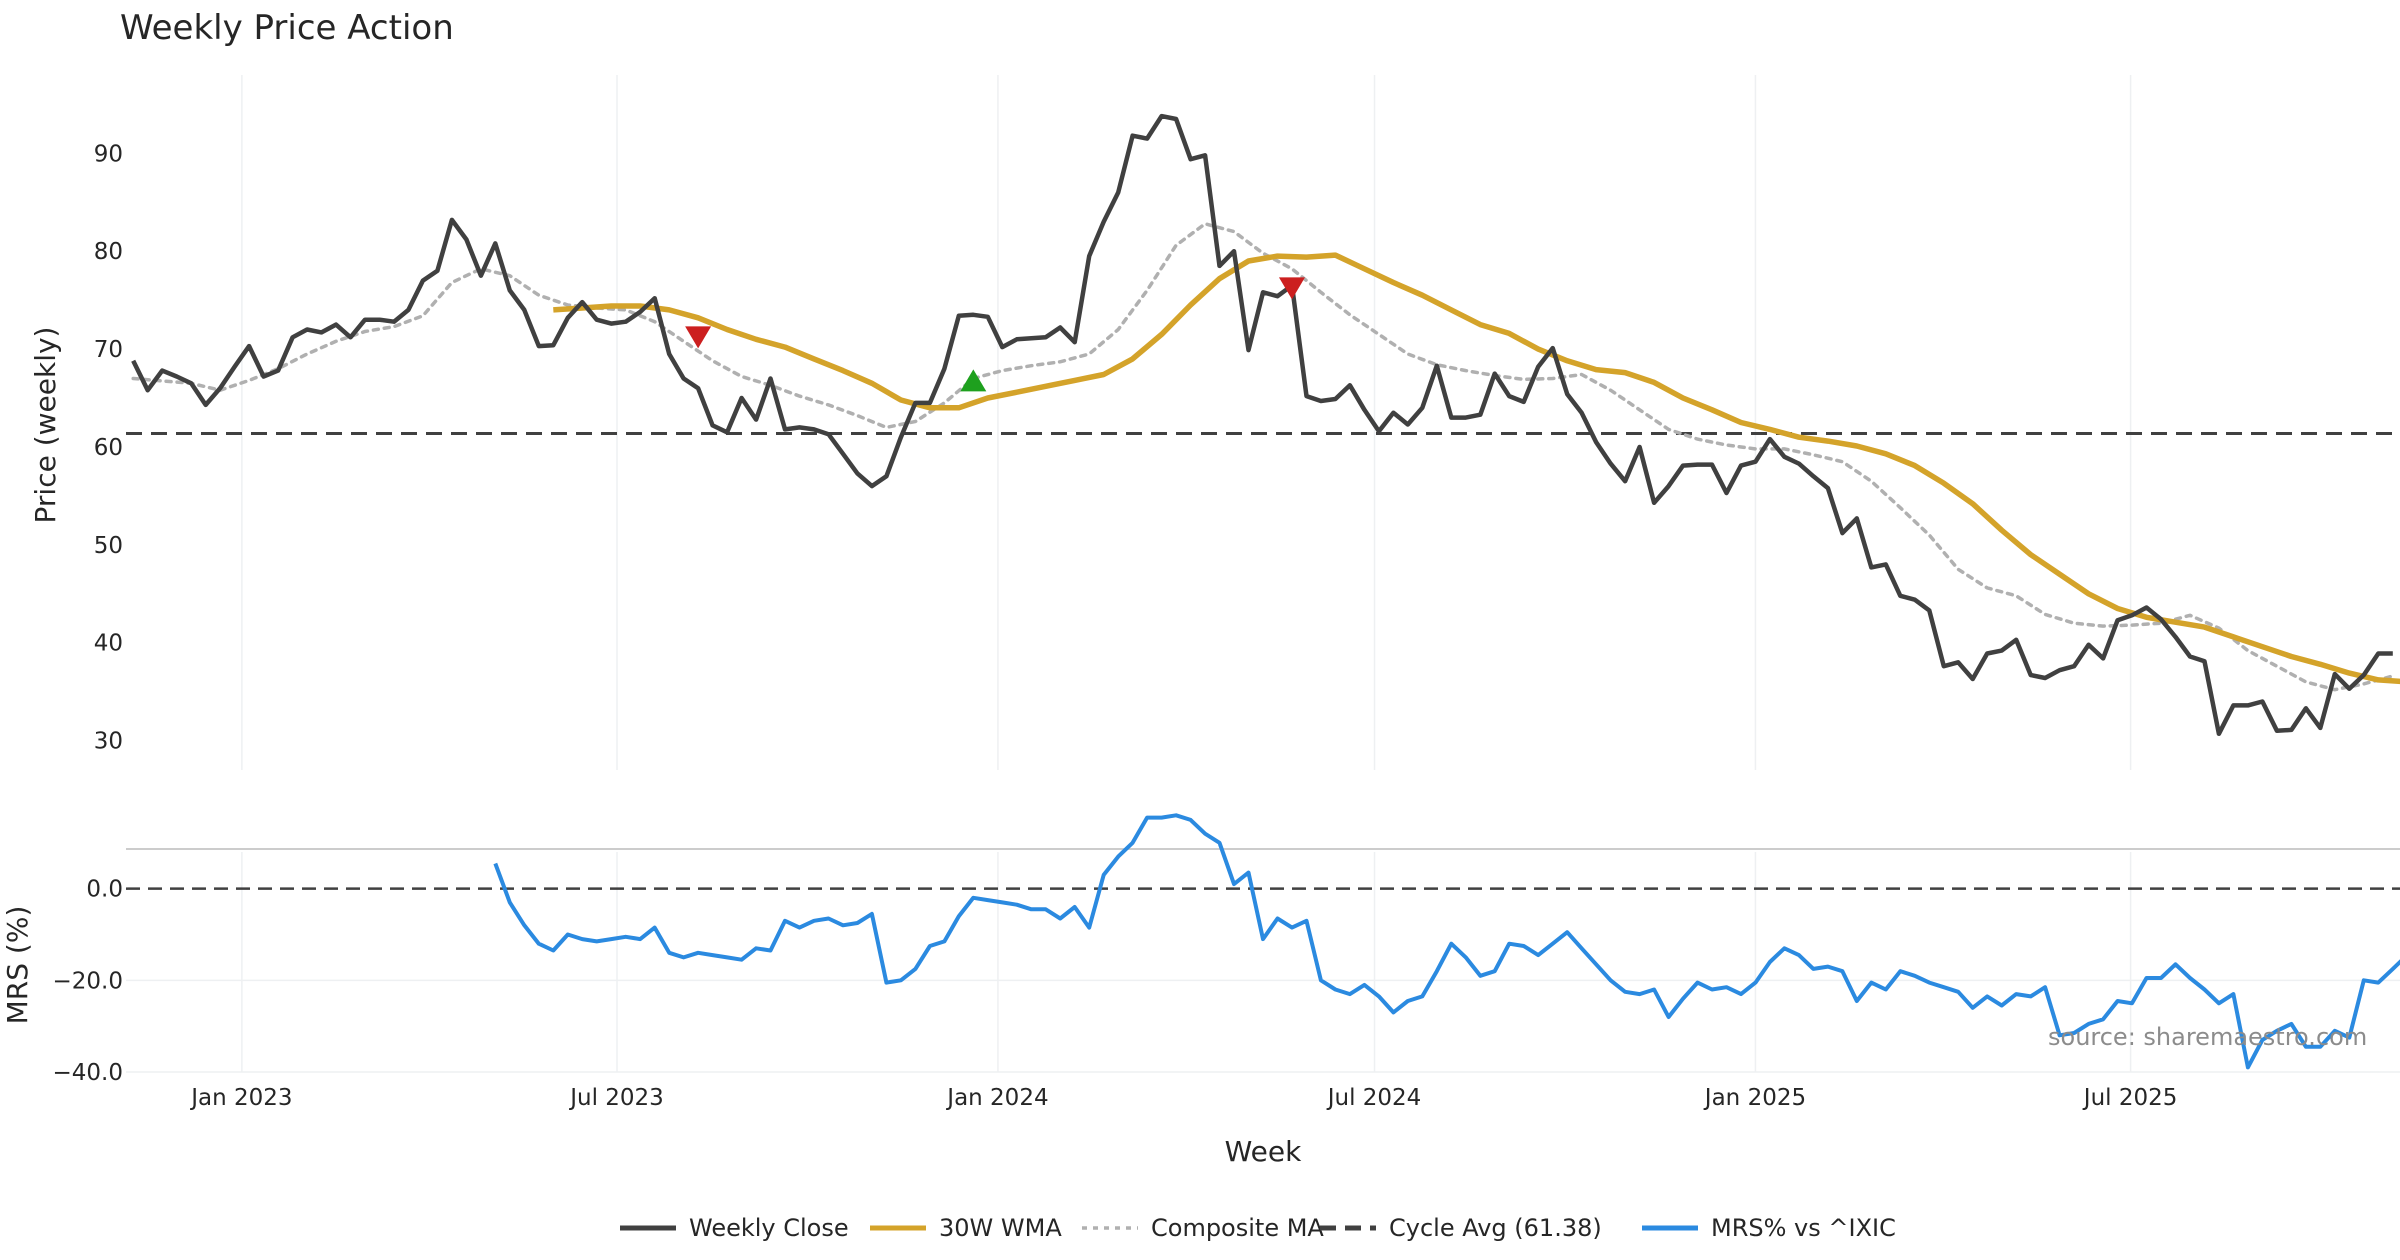 This screenshot has height=1260, width=2400. Describe the element at coordinates (769, 1228) in the screenshot. I see `legend-label: Weekly Close` at that location.